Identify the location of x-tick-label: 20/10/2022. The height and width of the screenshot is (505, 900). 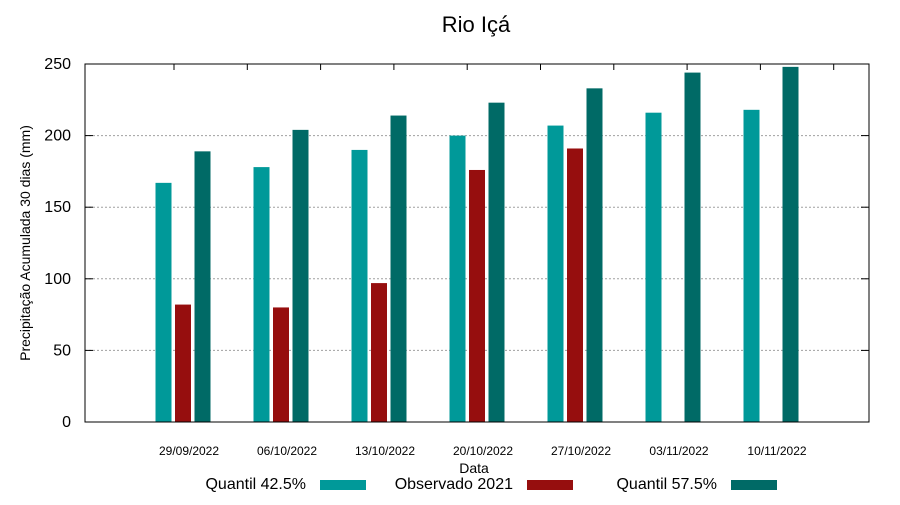
(483, 451).